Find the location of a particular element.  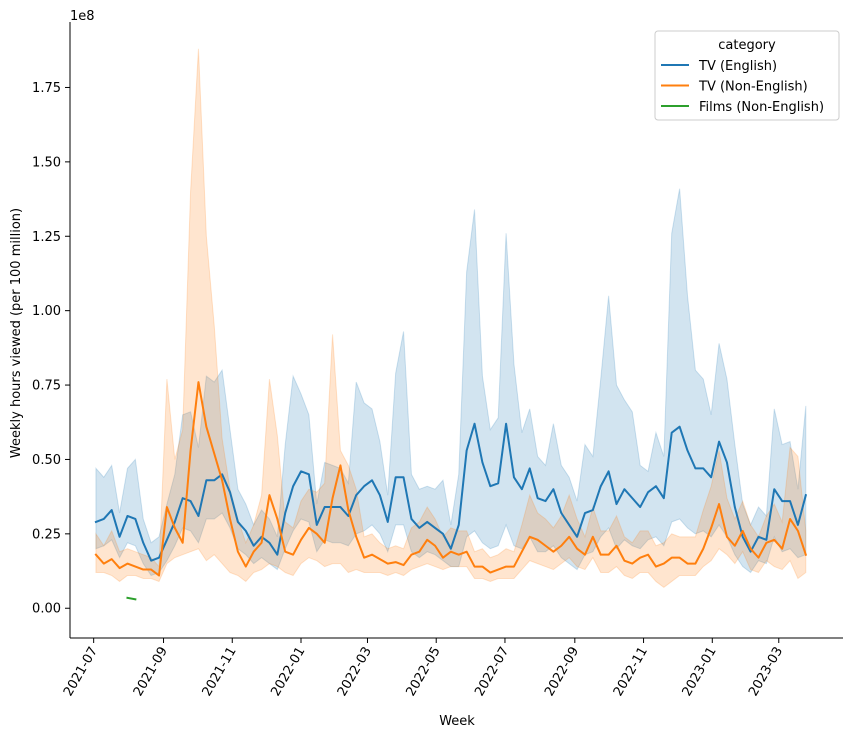

x-axis-label: Week is located at coordinates (457, 721).